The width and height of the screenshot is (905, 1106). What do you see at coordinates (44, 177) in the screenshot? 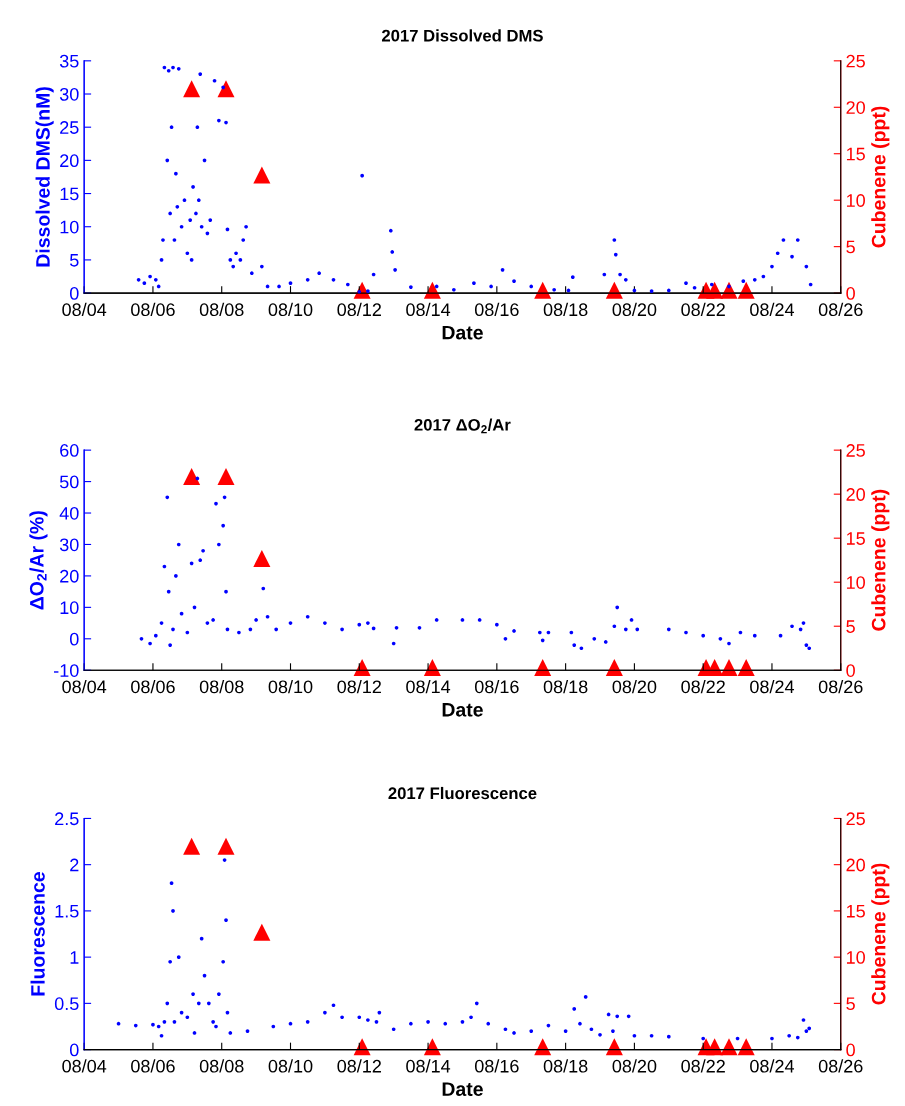
I see `y-axis-title: Dissolved DMS(nM)` at bounding box center [44, 177].